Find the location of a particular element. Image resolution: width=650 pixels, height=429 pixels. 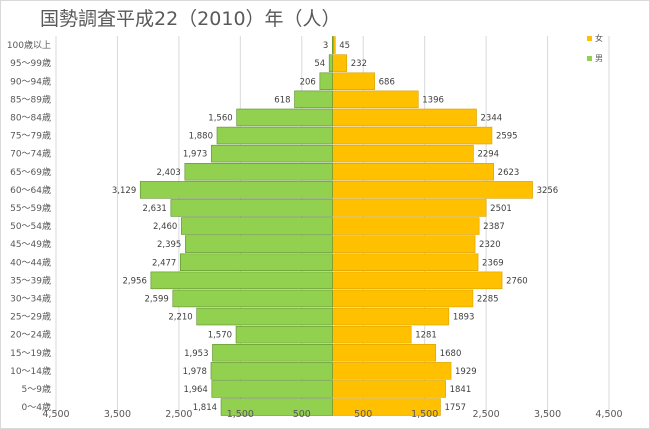

label-female-10: 2387 is located at coordinates (494, 227).